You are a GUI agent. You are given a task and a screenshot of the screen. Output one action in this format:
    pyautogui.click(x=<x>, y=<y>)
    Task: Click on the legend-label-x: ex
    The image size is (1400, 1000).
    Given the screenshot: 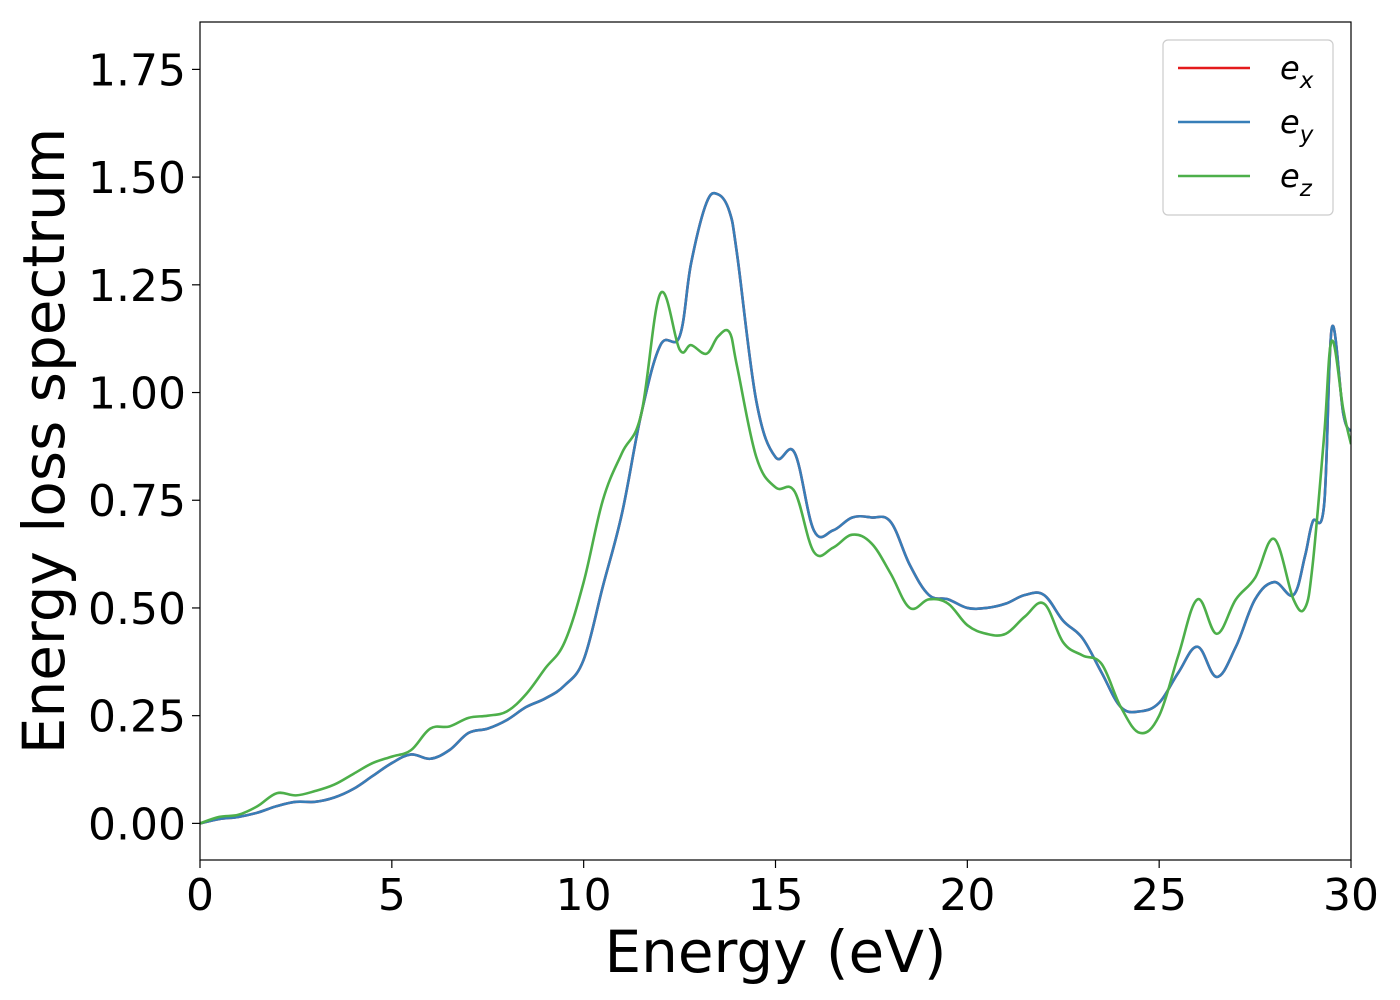 What is the action you would take?
    pyautogui.click(x=1297, y=71)
    